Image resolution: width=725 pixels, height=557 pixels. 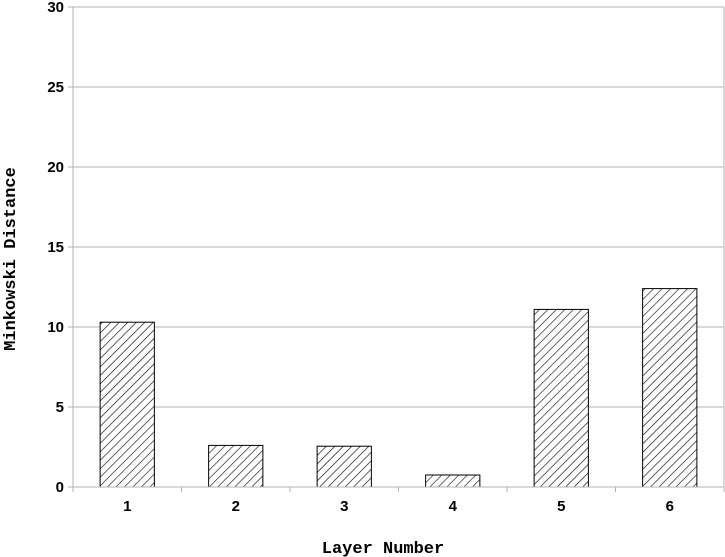 What do you see at coordinates (398, 506) in the screenshot?
I see `x-tick-labels: 1 2 3 4 5 6` at bounding box center [398, 506].